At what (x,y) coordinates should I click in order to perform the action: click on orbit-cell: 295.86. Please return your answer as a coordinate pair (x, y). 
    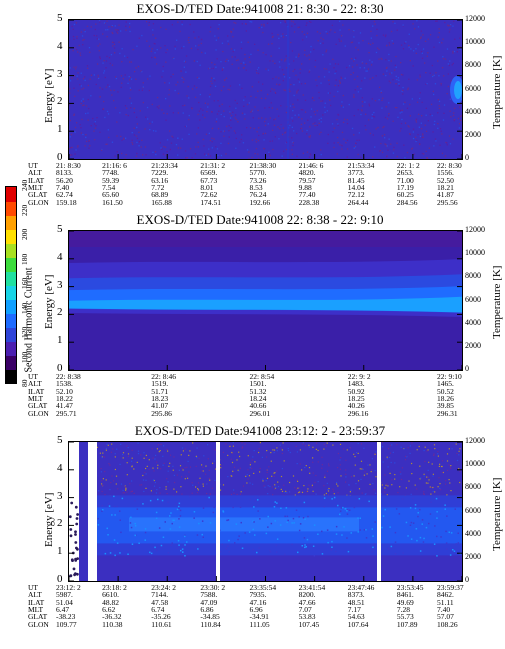
    Looking at the image, I should click on (161, 413).